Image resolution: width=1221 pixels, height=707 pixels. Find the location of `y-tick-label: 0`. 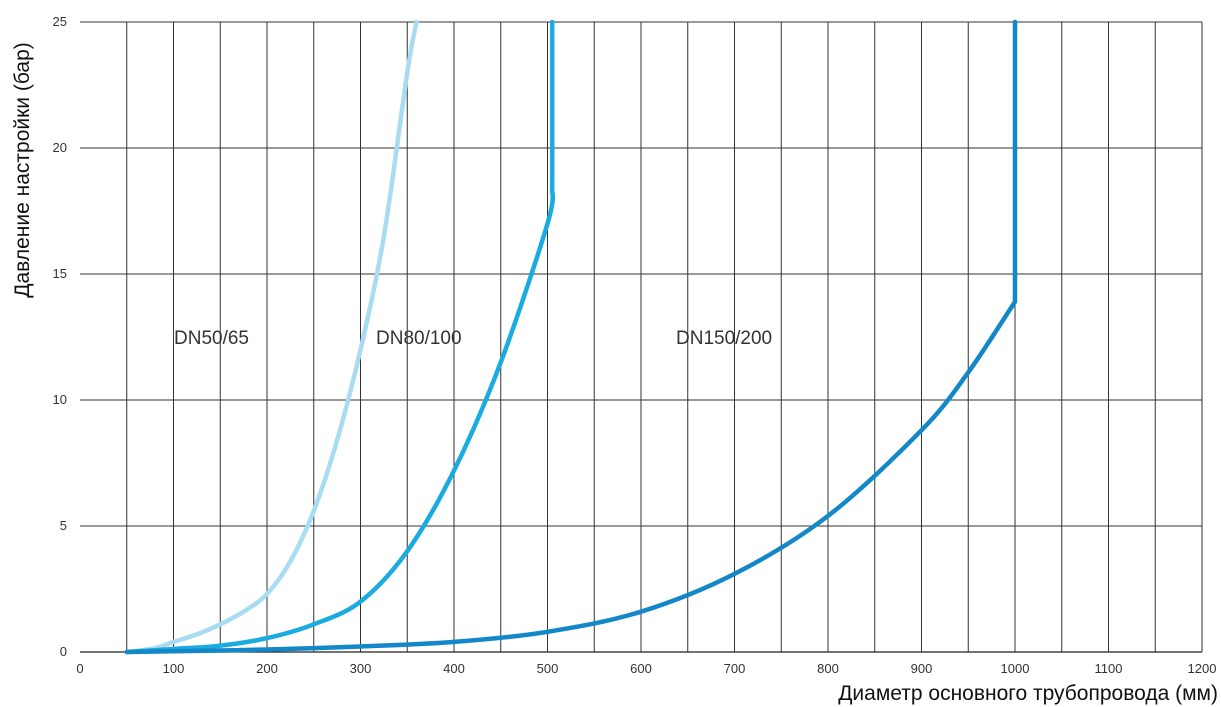

y-tick-label: 0 is located at coordinates (63, 651).